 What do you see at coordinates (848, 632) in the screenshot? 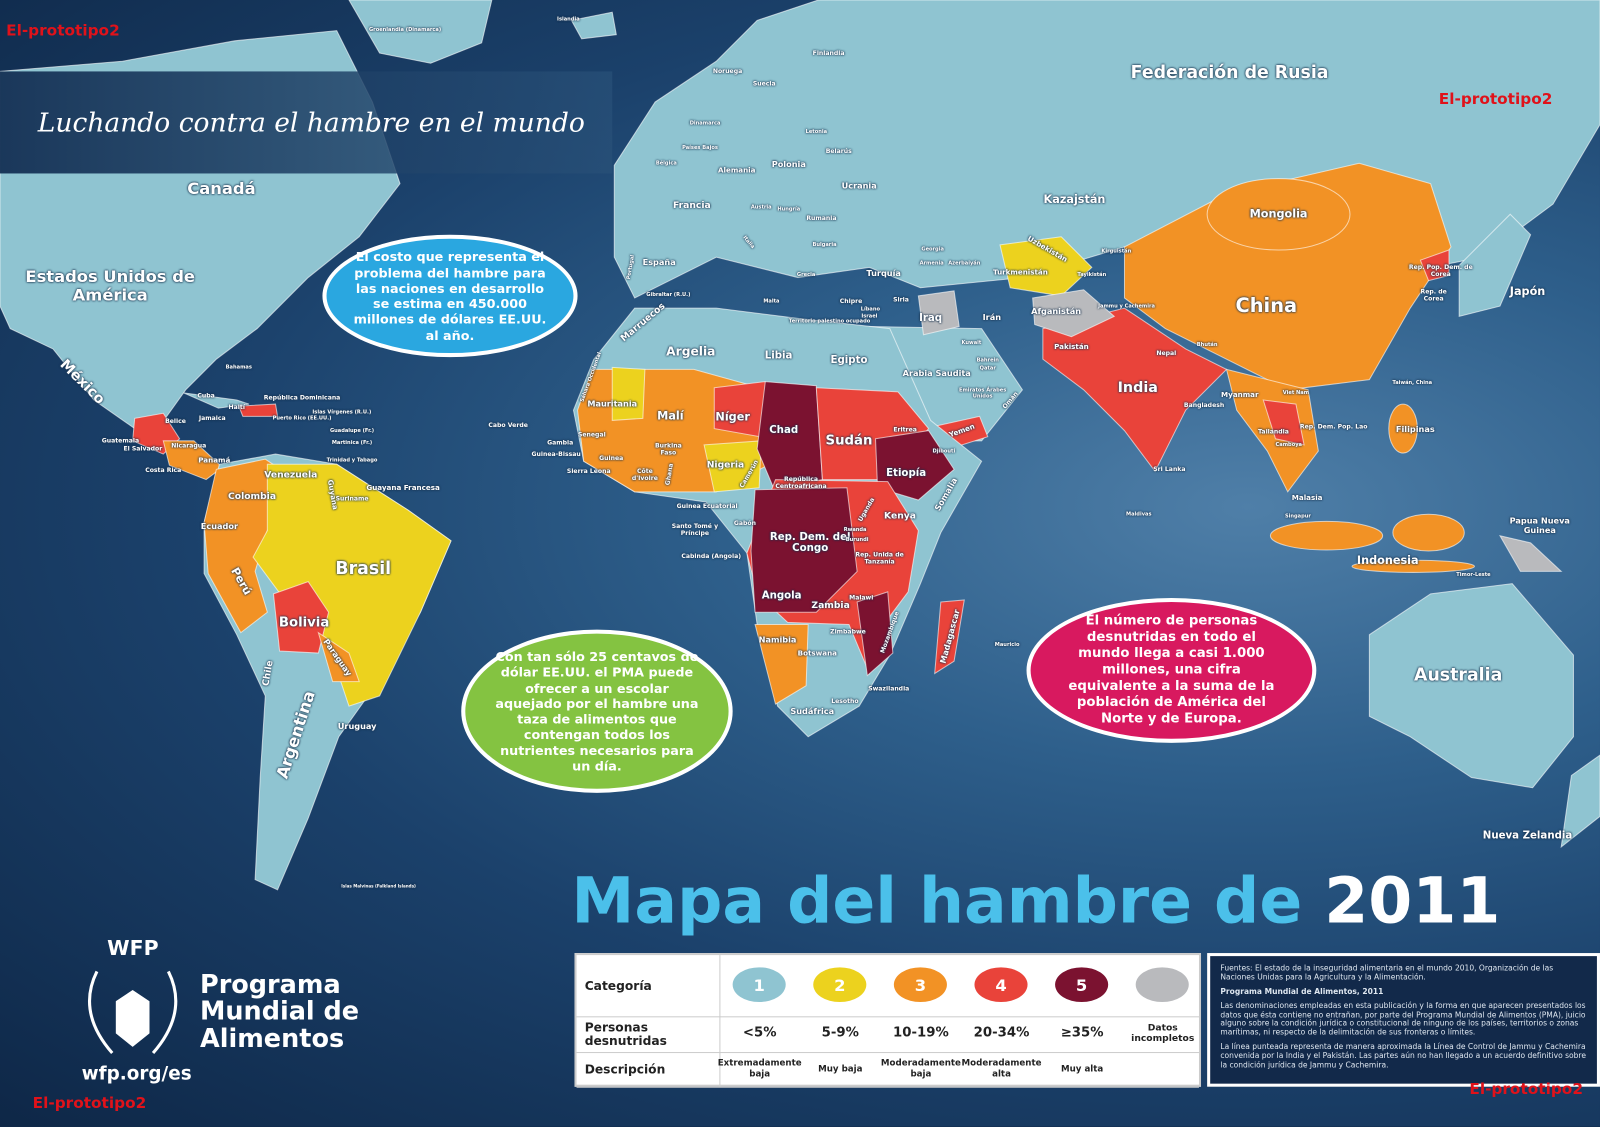
I see `country-label: Zimbabwe` at bounding box center [848, 632].